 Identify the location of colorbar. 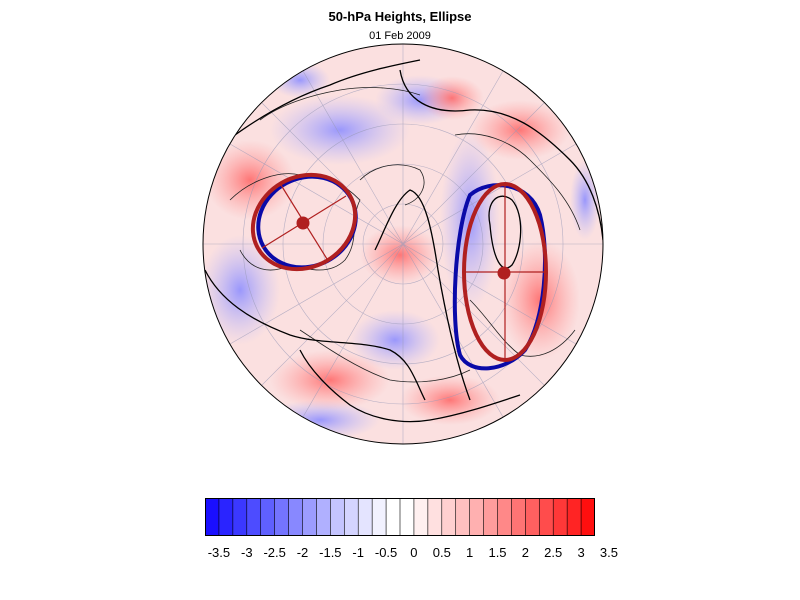
(400, 517).